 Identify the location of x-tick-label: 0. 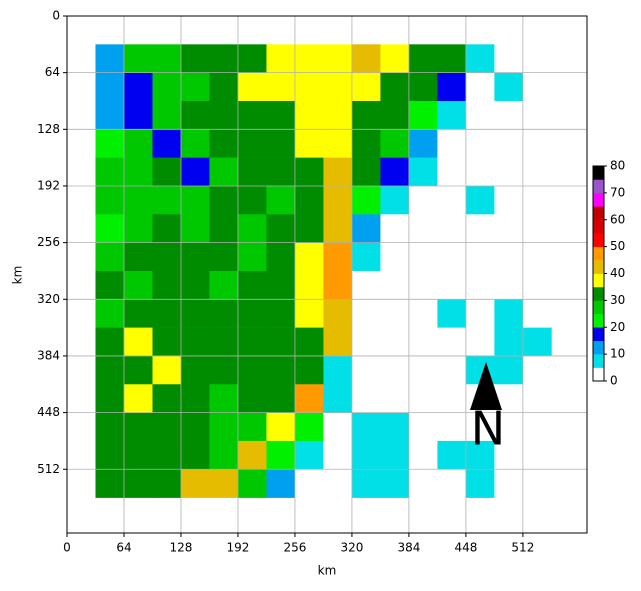
(67, 548).